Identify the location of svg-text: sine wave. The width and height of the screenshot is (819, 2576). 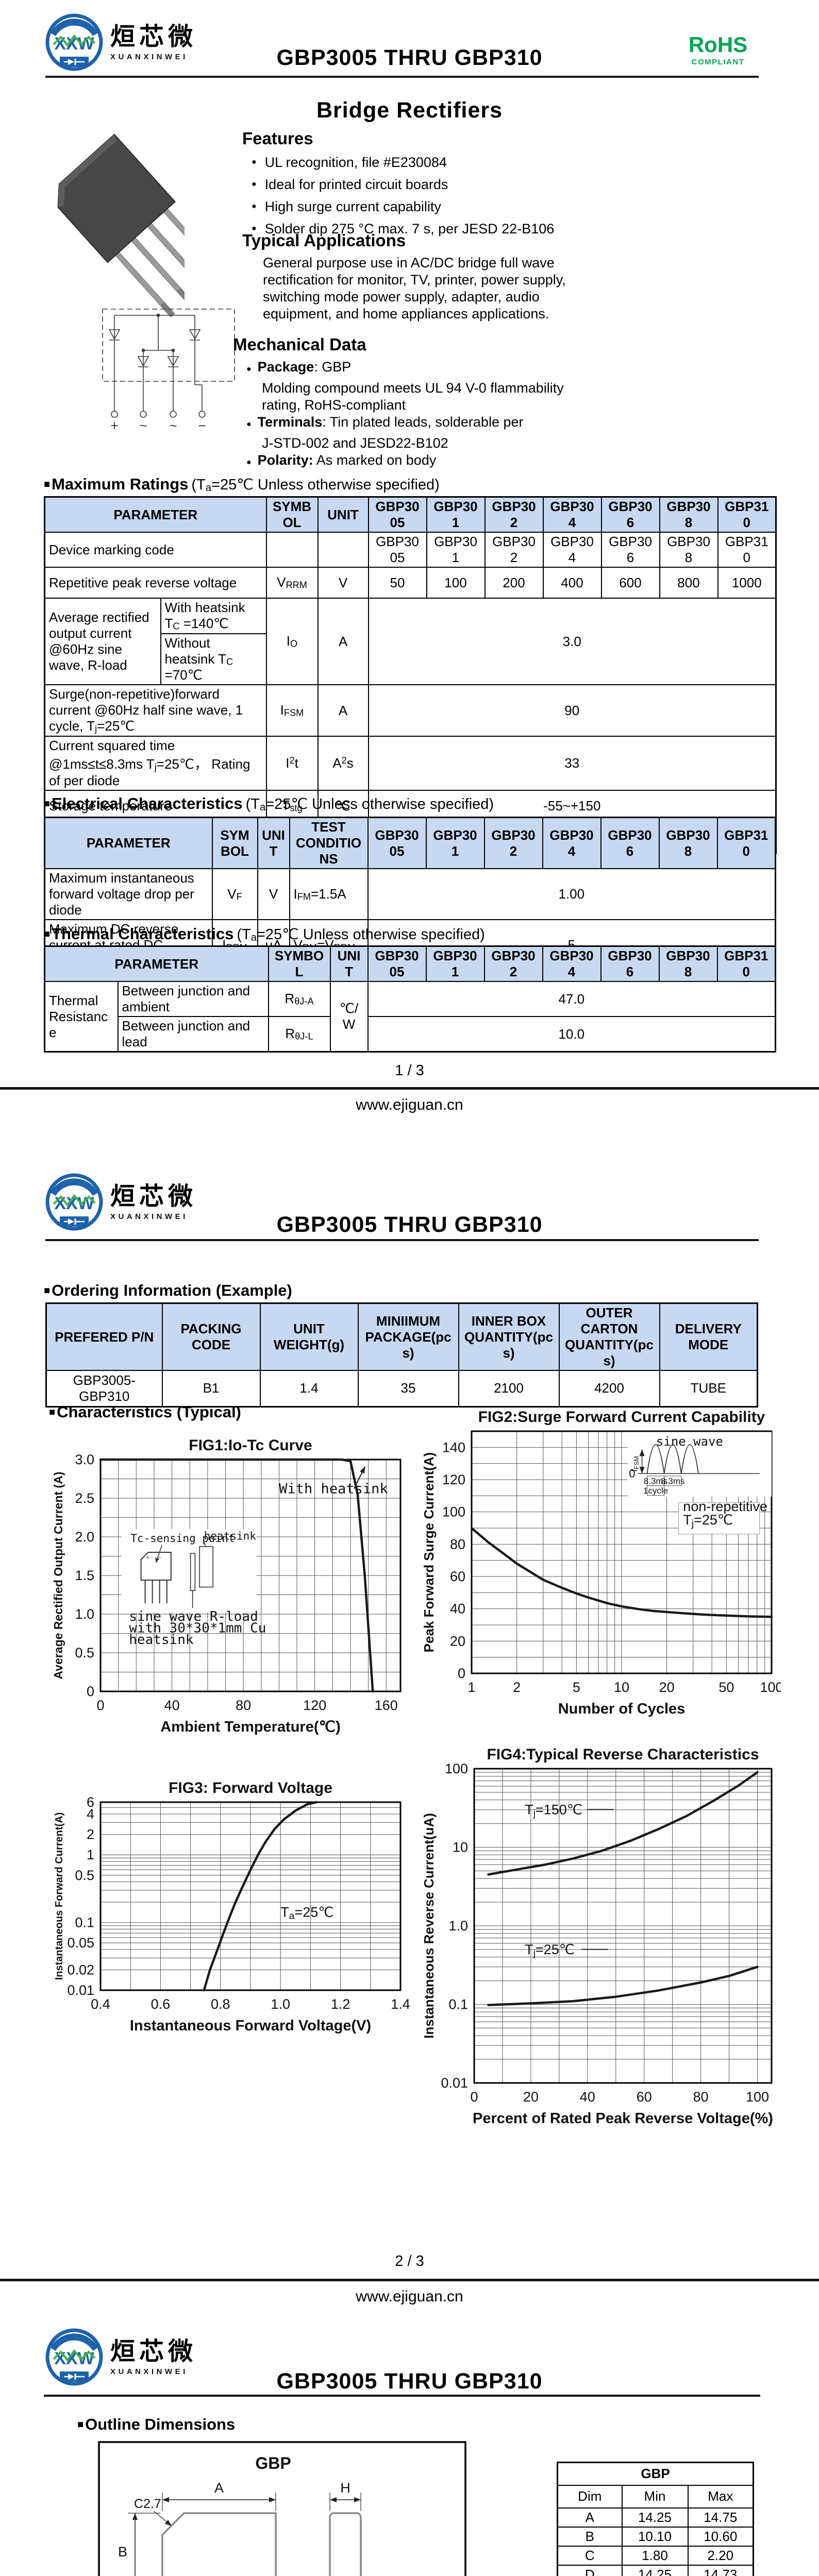
(689, 1441).